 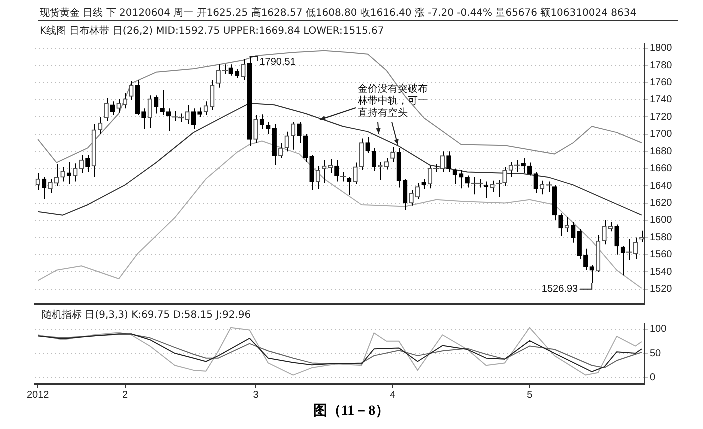 I want to click on x-tick-label: 3, so click(x=256, y=395).